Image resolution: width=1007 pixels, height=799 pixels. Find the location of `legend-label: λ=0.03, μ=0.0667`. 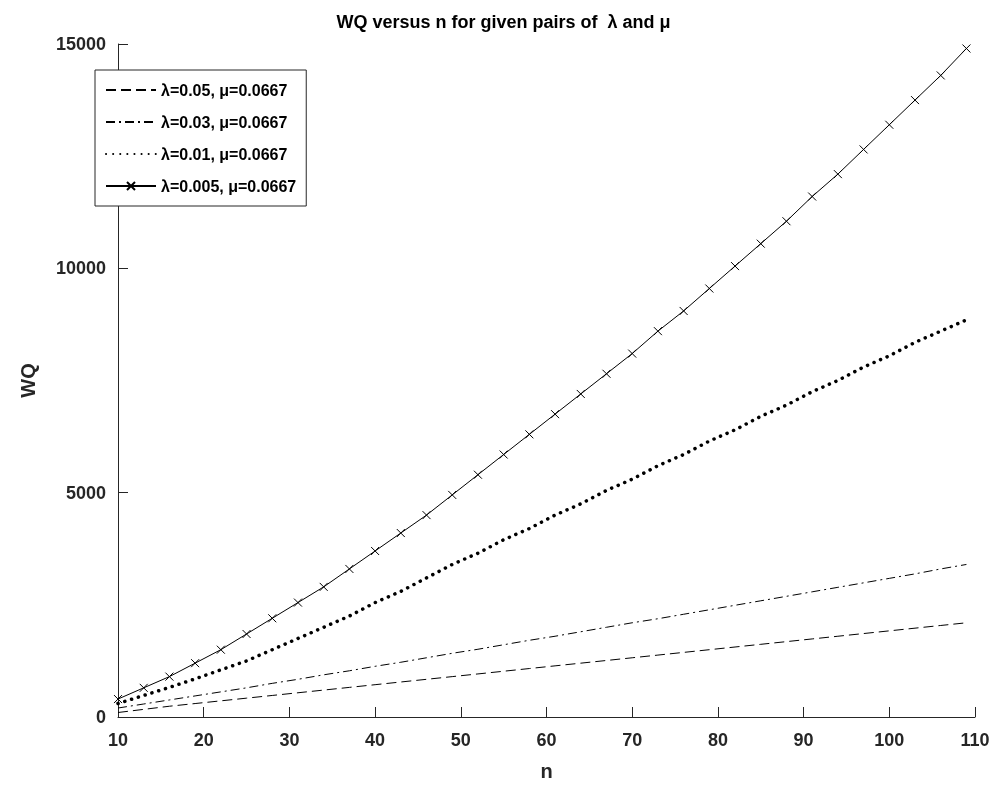

legend-label: λ=0.03, μ=0.0667 is located at coordinates (224, 122).